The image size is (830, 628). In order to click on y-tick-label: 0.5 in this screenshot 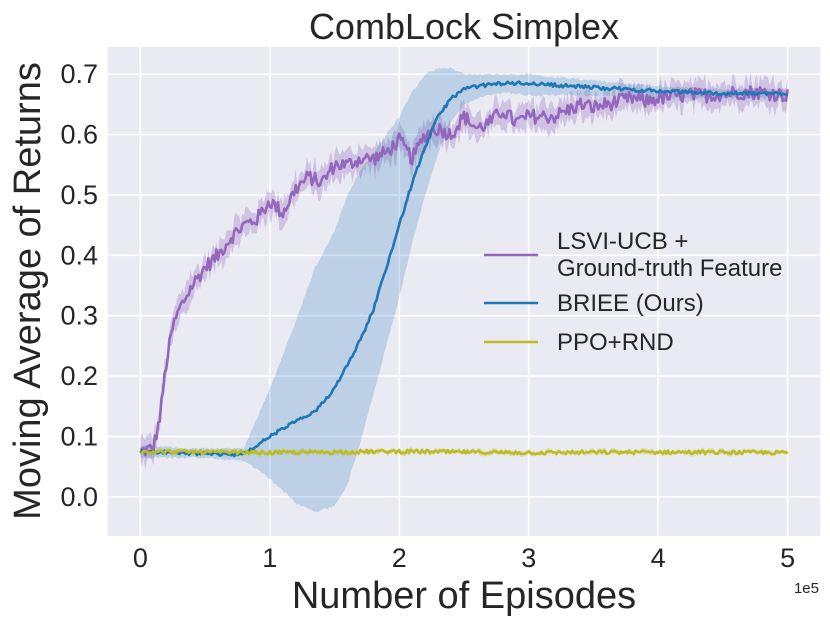, I will do `click(79, 195)`.